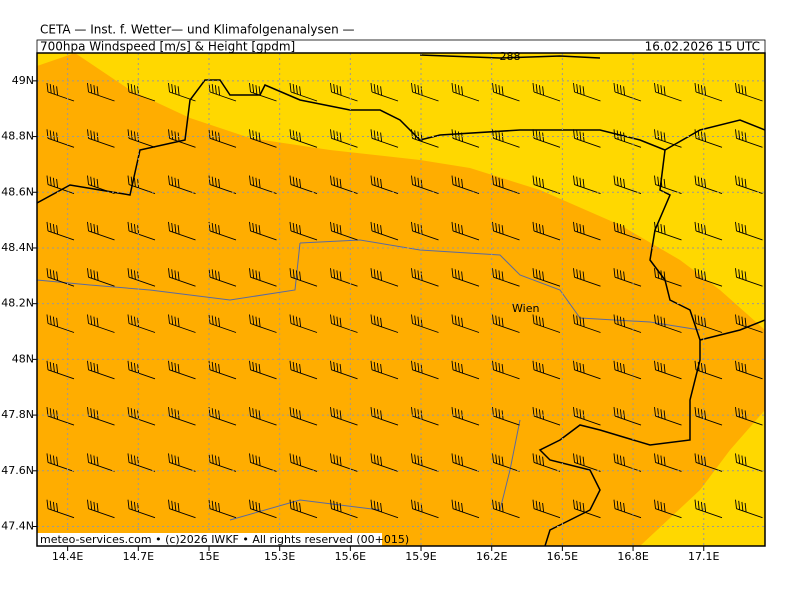 The height and width of the screenshot is (600, 800). What do you see at coordinates (632, 556) in the screenshot?
I see `x-tick-label: 16.8E` at bounding box center [632, 556].